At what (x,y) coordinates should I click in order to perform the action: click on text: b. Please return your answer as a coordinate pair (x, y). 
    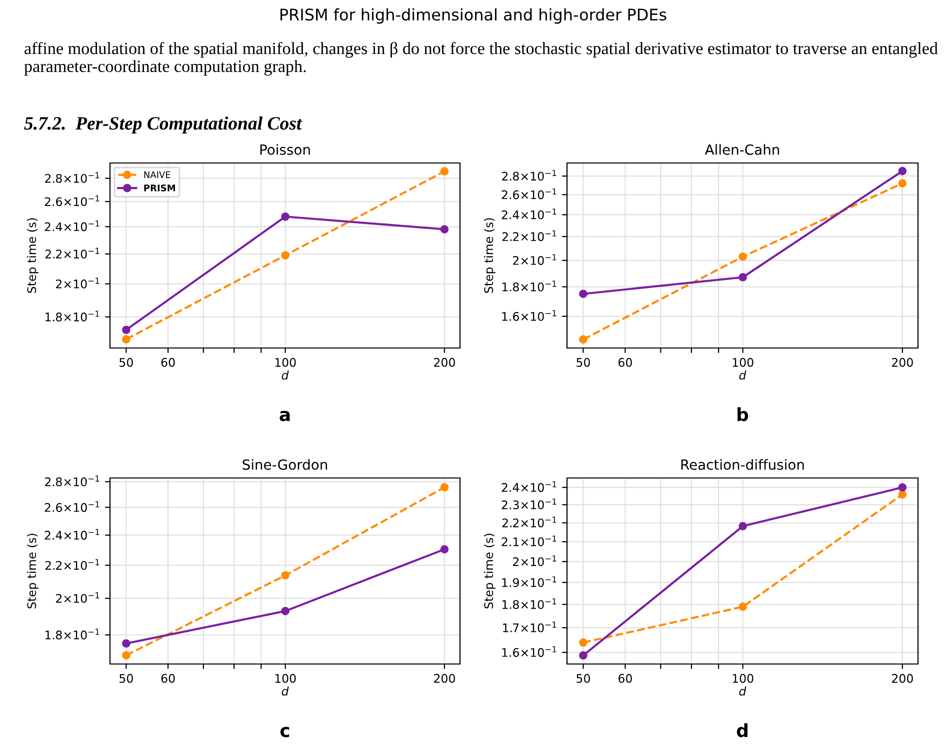
    Looking at the image, I should click on (743, 414).